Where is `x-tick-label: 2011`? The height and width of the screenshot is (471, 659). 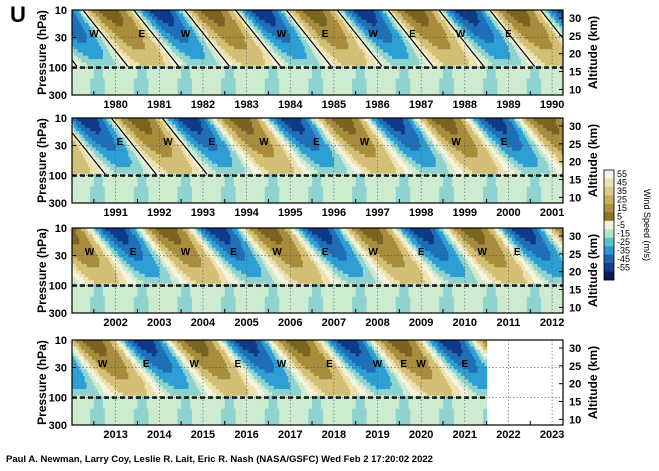 x-tick-label: 2011 is located at coordinates (509, 323).